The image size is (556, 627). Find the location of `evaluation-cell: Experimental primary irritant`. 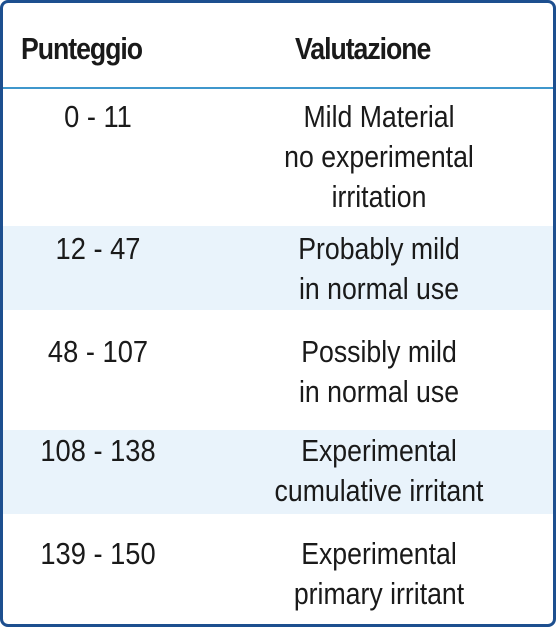

evaluation-cell: Experimental primary irritant is located at coordinates (379, 574).